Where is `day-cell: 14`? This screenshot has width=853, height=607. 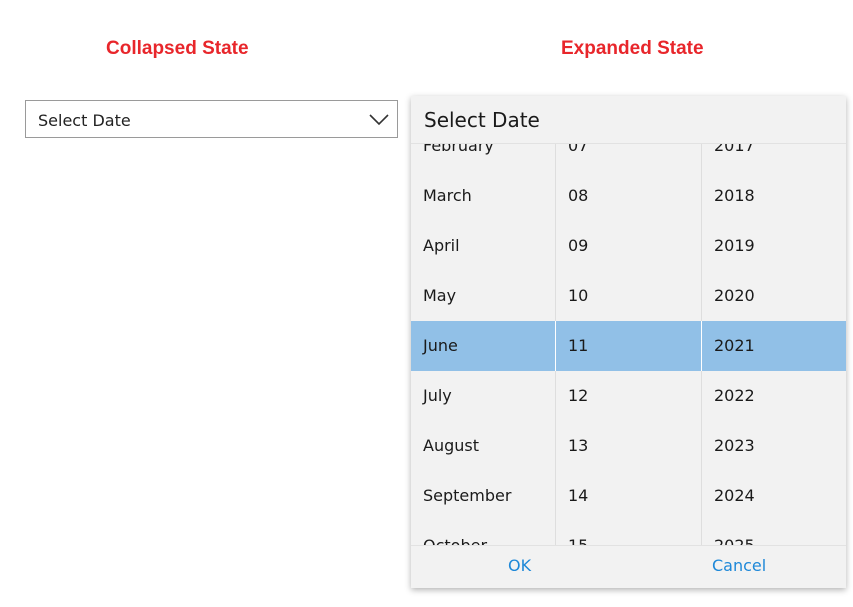 day-cell: 14 is located at coordinates (578, 495).